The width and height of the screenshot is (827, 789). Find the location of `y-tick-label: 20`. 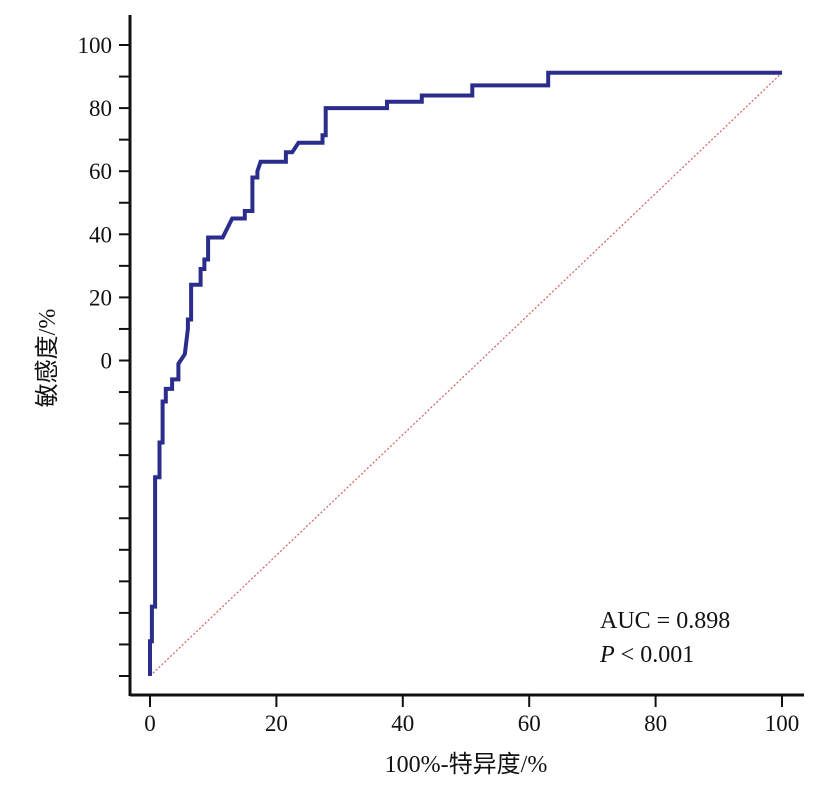

y-tick-label: 20 is located at coordinates (100, 297).